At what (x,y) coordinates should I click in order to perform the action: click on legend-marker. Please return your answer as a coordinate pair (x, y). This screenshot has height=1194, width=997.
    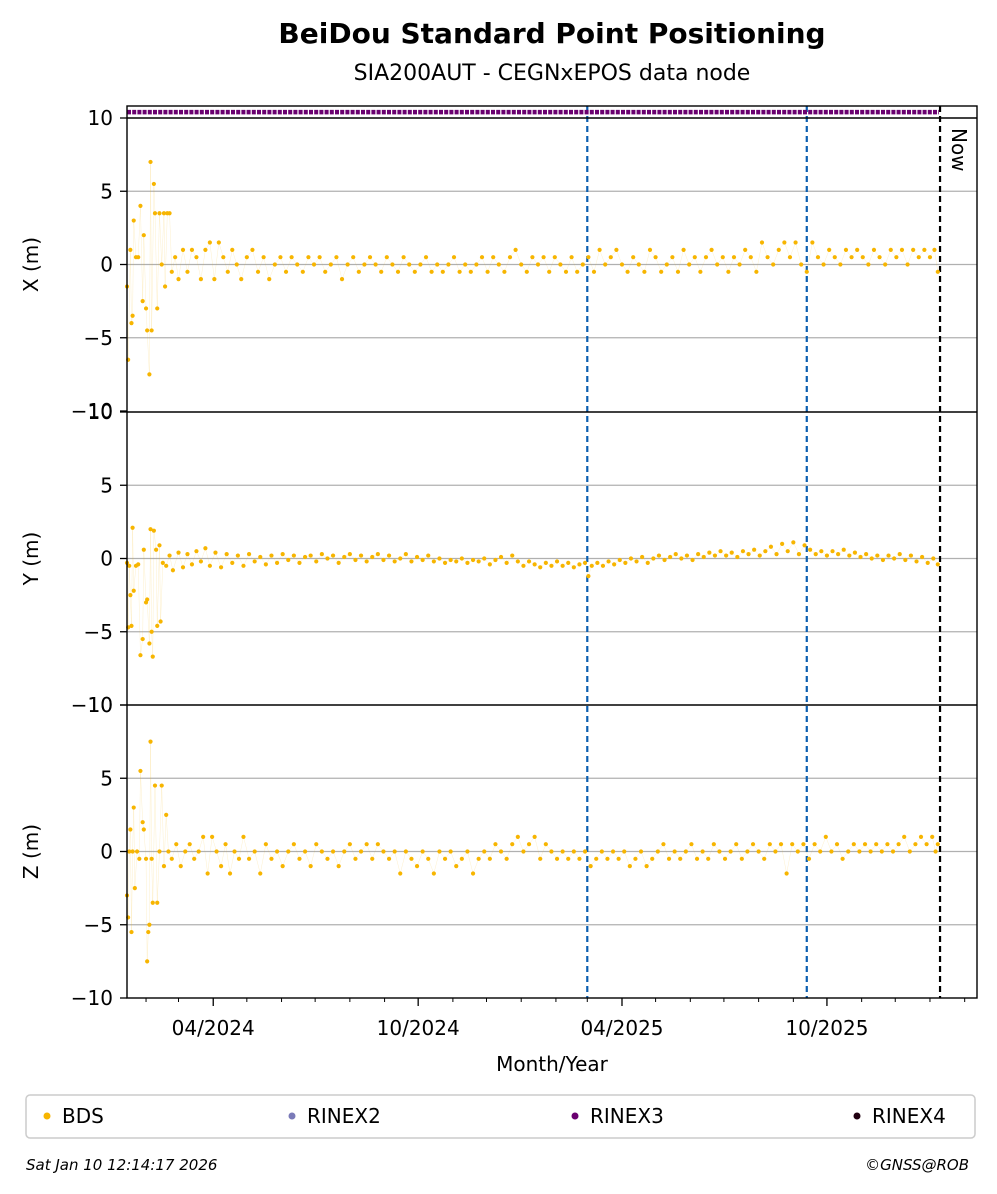
    Looking at the image, I should click on (47, 1116).